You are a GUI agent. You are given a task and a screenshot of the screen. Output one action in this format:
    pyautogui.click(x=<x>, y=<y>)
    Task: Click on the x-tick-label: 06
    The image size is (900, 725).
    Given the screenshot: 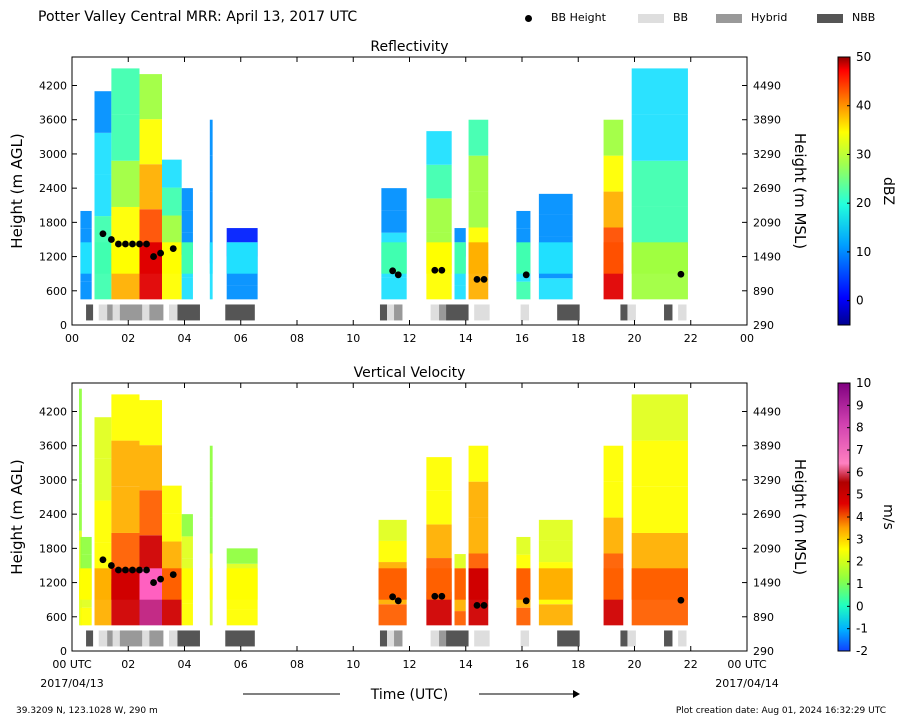 What is the action you would take?
    pyautogui.click(x=241, y=664)
    